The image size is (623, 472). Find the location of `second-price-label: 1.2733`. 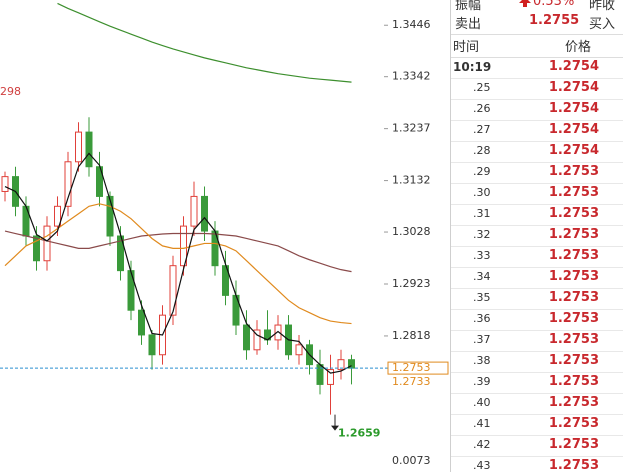

second-price-label: 1.2733 is located at coordinates (411, 381).